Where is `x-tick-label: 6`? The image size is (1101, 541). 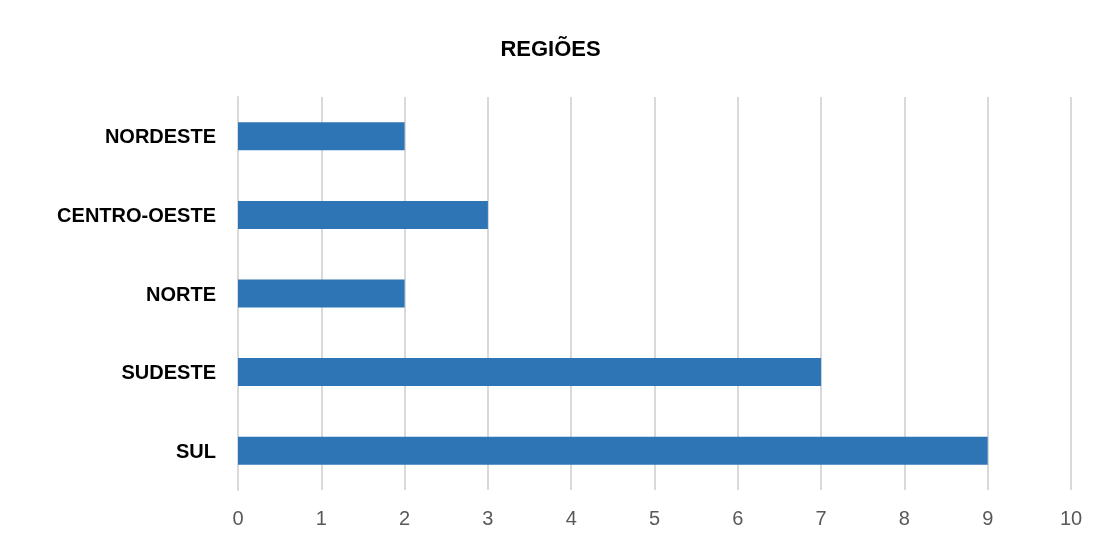
x-tick-label: 6 is located at coordinates (738, 518).